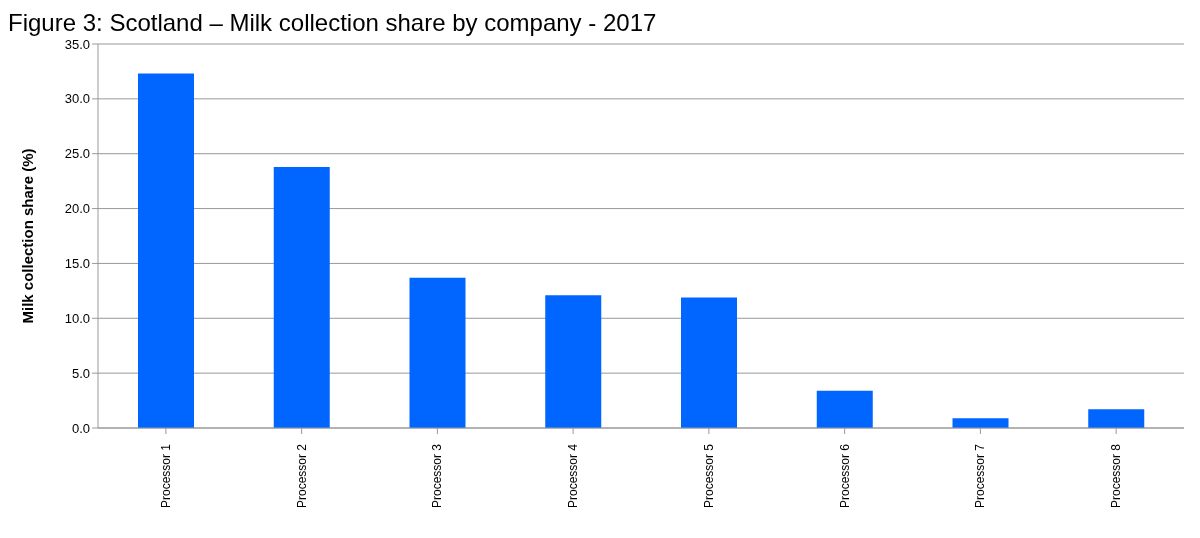 This screenshot has height=538, width=1200. Describe the element at coordinates (1116, 476) in the screenshot. I see `x-tick-label: Processor 8` at that location.